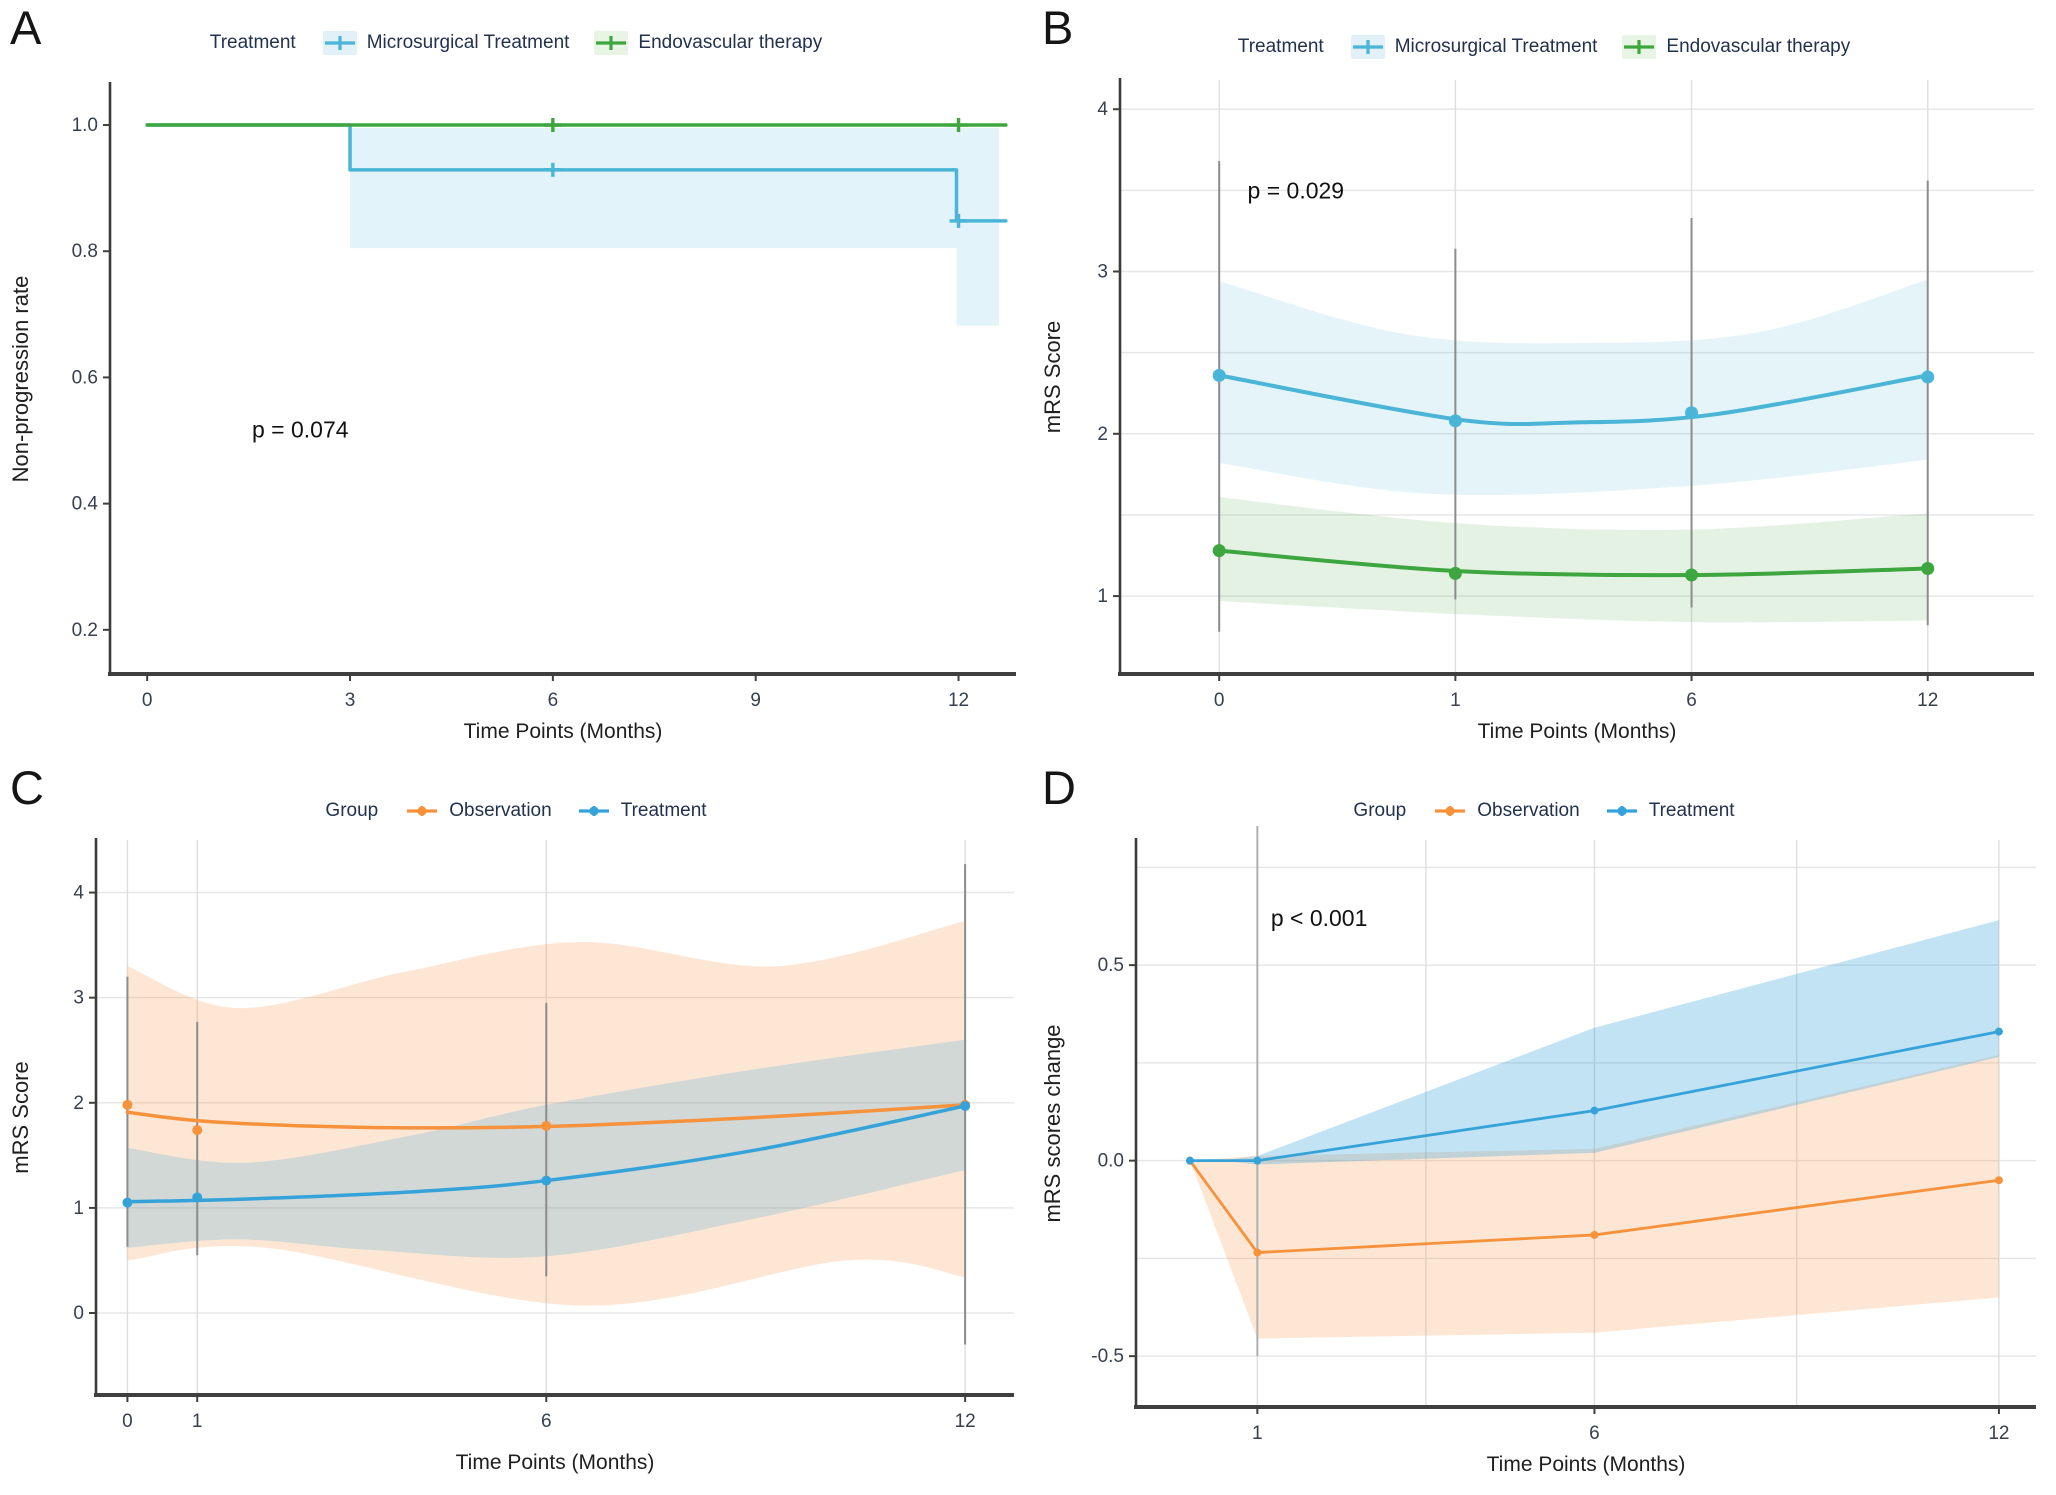 This screenshot has width=2056, height=1495. I want to click on svg-text: Non-progression rate, so click(20, 379).